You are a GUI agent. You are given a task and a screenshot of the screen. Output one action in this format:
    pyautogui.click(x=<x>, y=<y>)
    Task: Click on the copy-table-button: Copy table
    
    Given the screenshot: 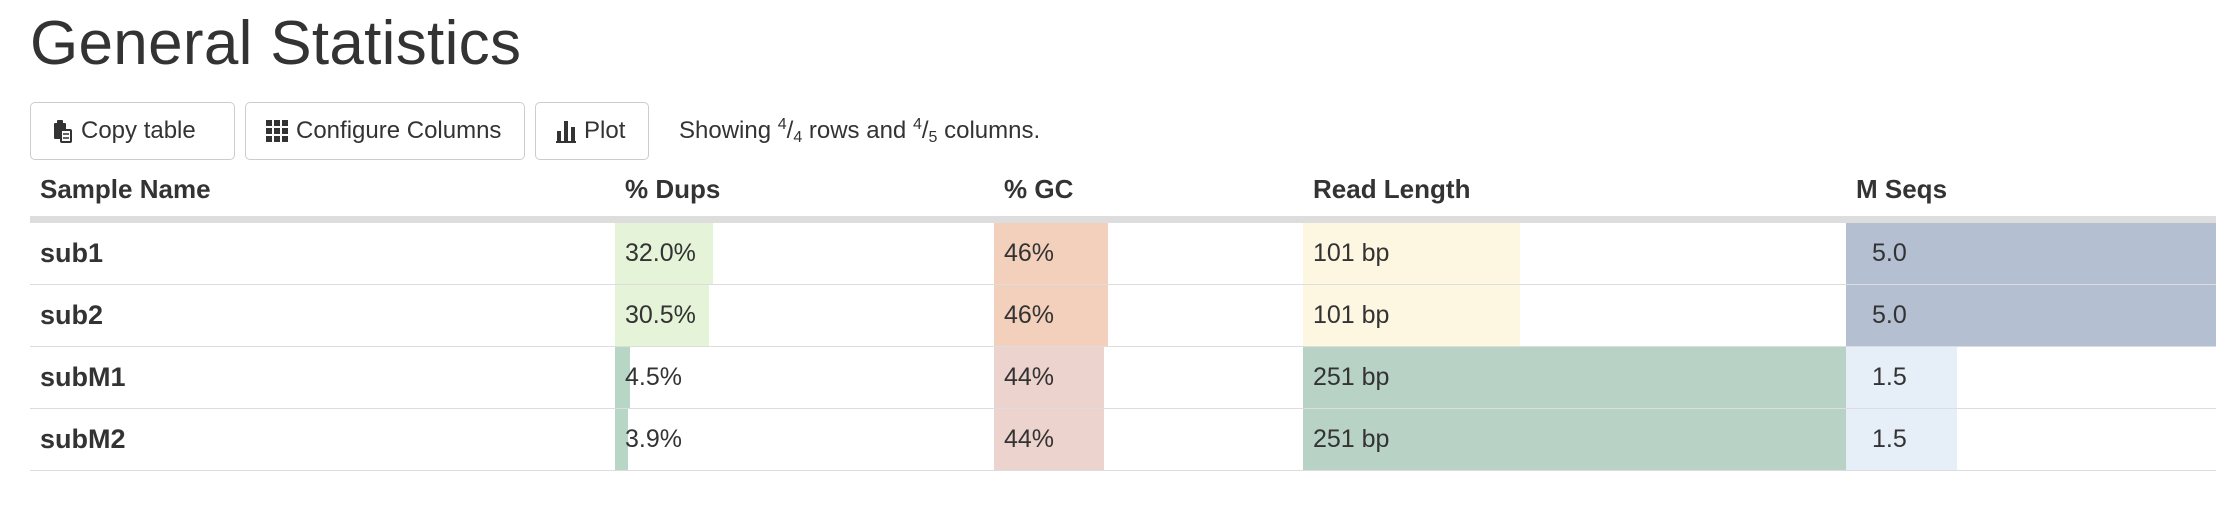 What is the action you would take?
    pyautogui.click(x=132, y=131)
    